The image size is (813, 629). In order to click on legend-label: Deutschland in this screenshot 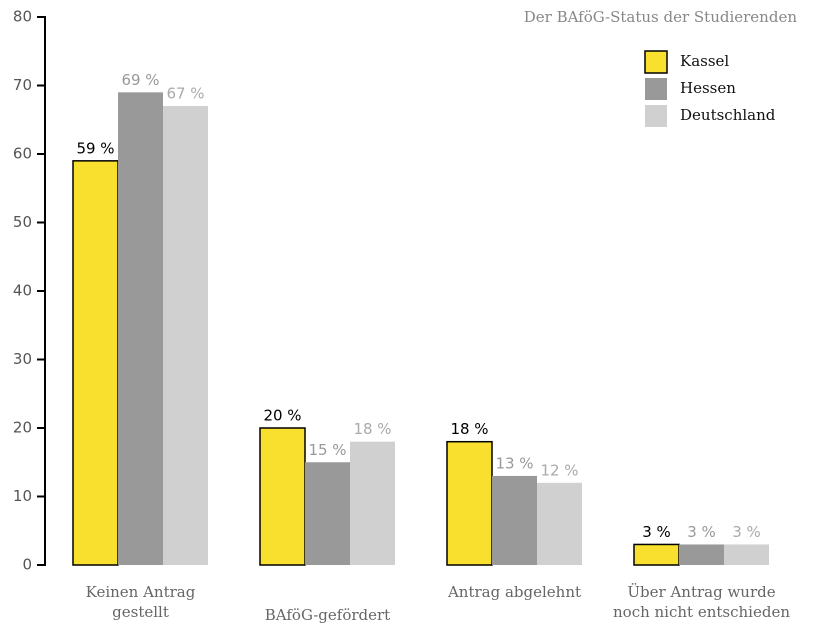, I will do `click(728, 115)`.